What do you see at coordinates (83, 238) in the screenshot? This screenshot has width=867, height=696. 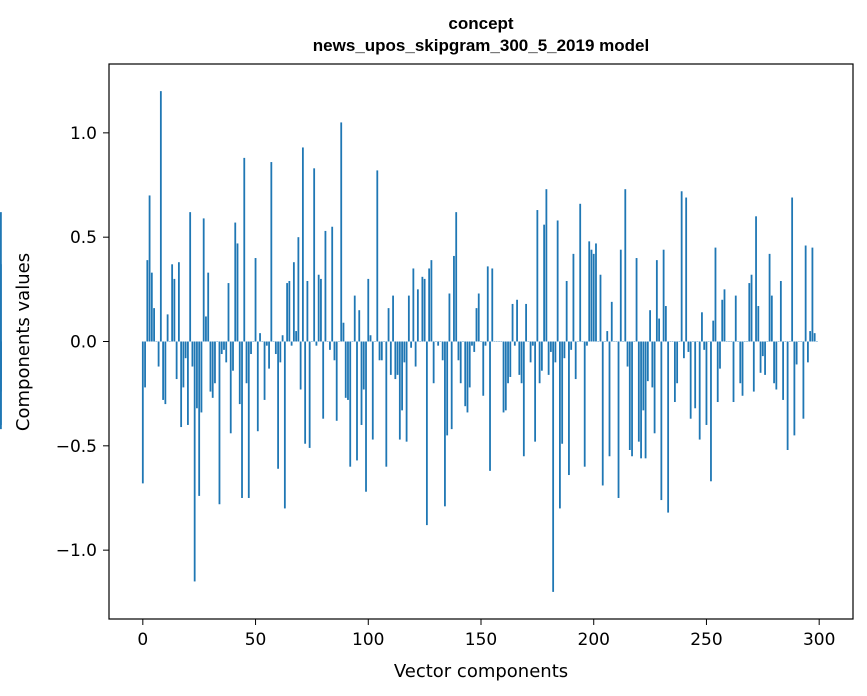 I see `y-tick-label: 0.5` at bounding box center [83, 238].